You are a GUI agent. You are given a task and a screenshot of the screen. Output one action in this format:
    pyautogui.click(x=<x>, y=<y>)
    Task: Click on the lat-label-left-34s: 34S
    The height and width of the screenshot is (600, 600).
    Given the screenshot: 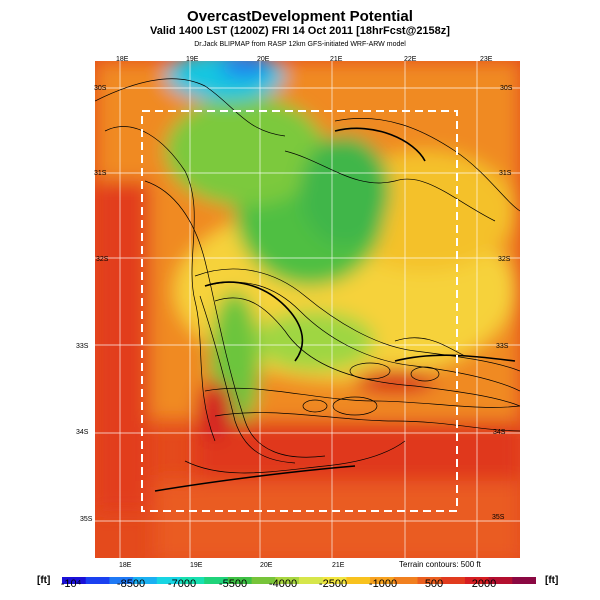 What is the action you would take?
    pyautogui.click(x=82, y=432)
    